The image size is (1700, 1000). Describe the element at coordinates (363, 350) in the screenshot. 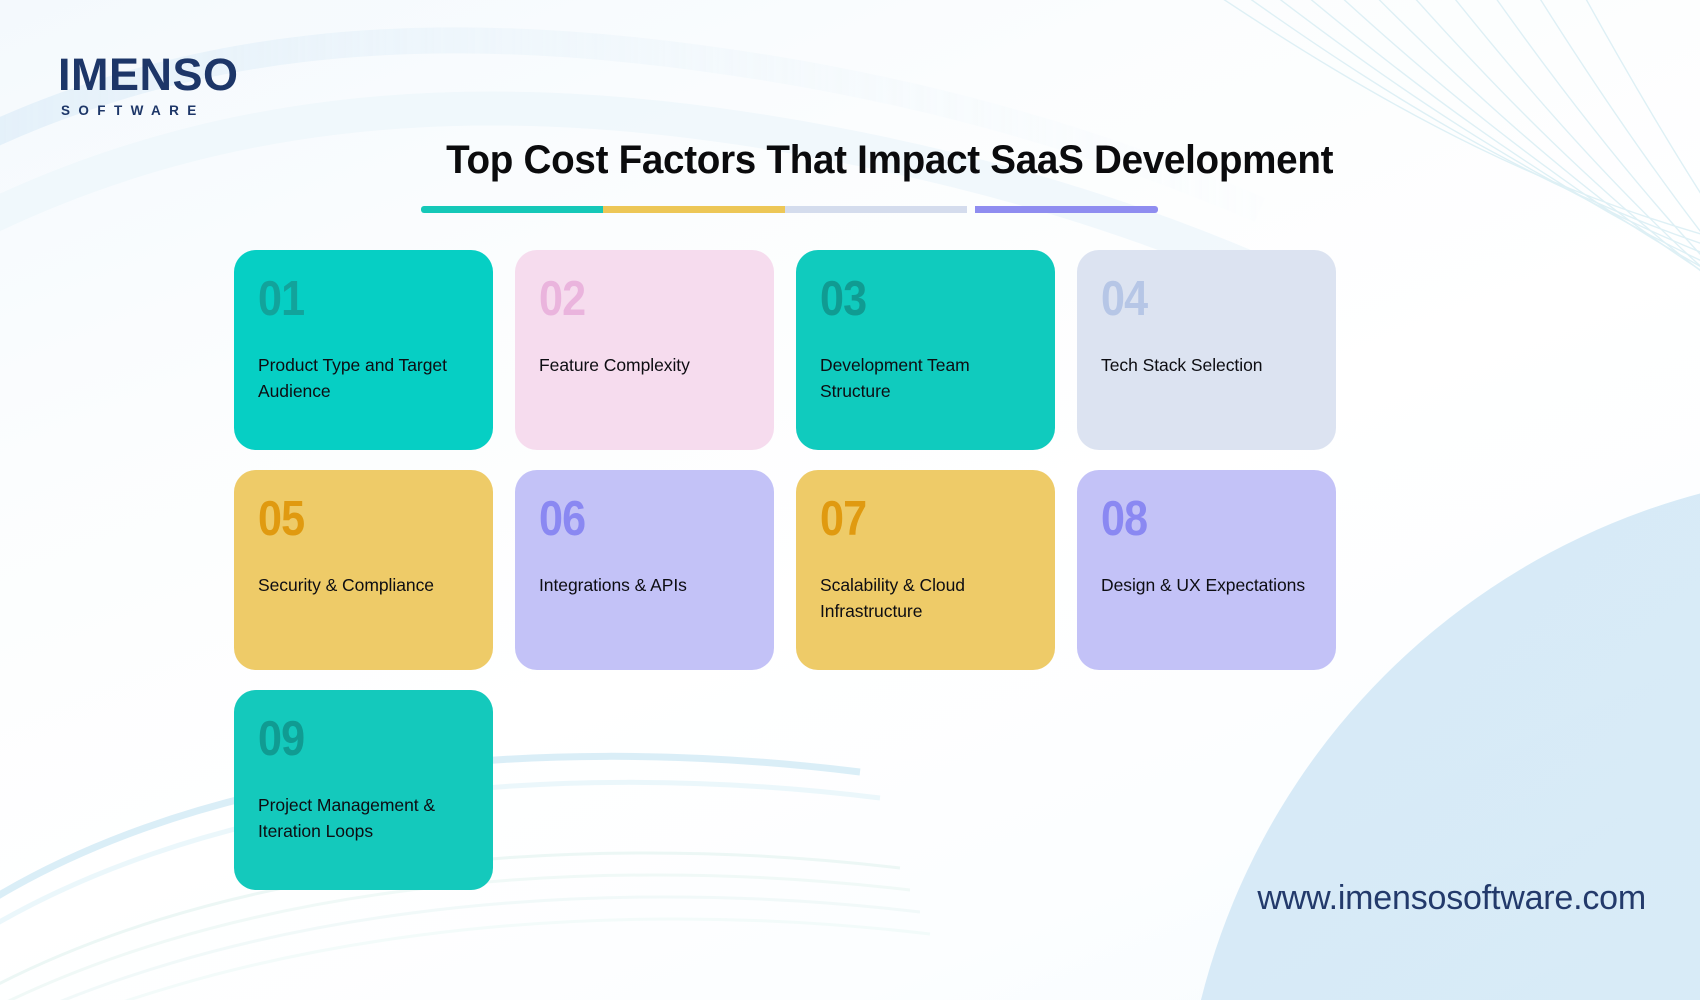

I see `factor-card-01: 01 Product Type and Target Audience` at that location.